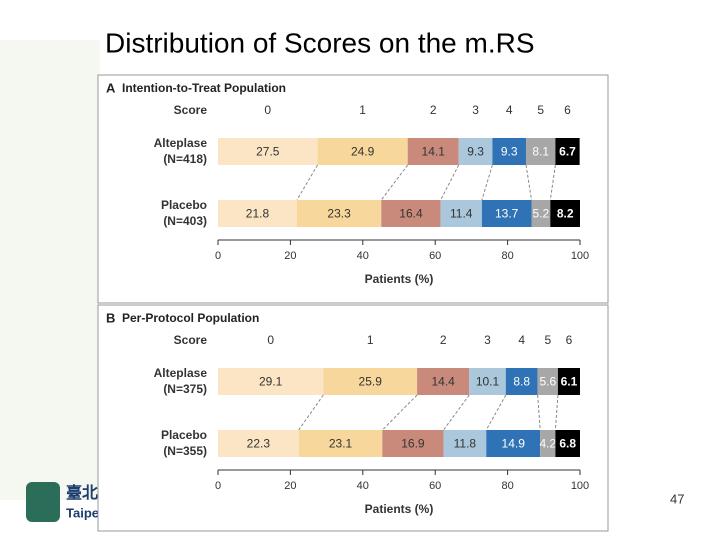 This screenshot has width=720, height=540. What do you see at coordinates (267, 110) in the screenshot?
I see `legend-entry: 0` at bounding box center [267, 110].